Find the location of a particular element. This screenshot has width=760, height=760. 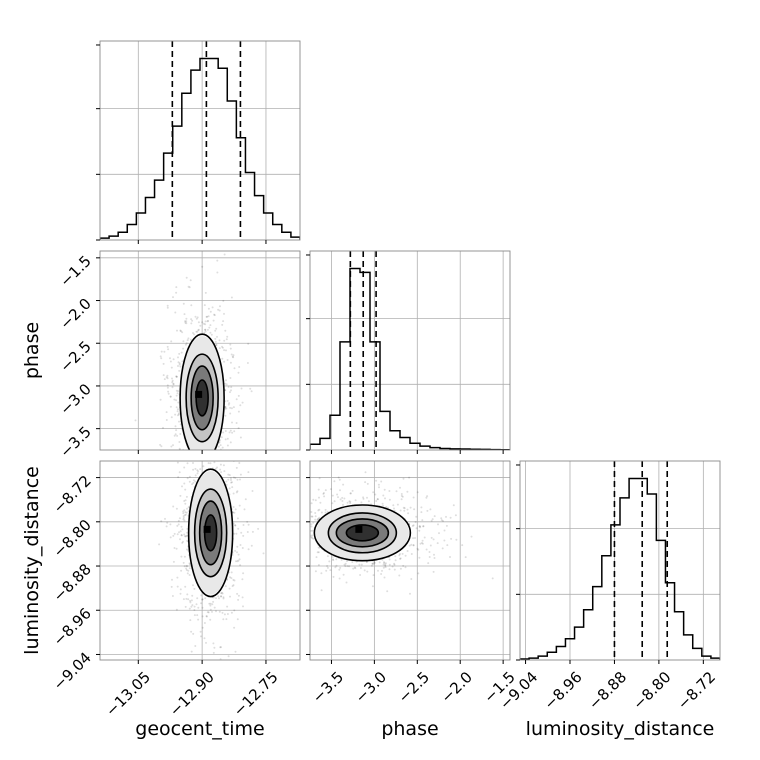

y-axis-label-luminosity_distance: luminosity_distance is located at coordinates (32, 560).